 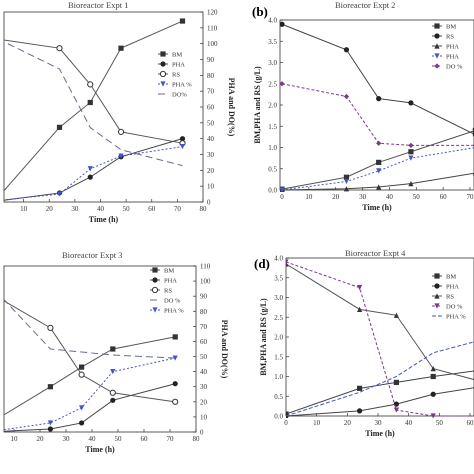 I want to click on x-tick-label: 10, so click(x=24, y=209).